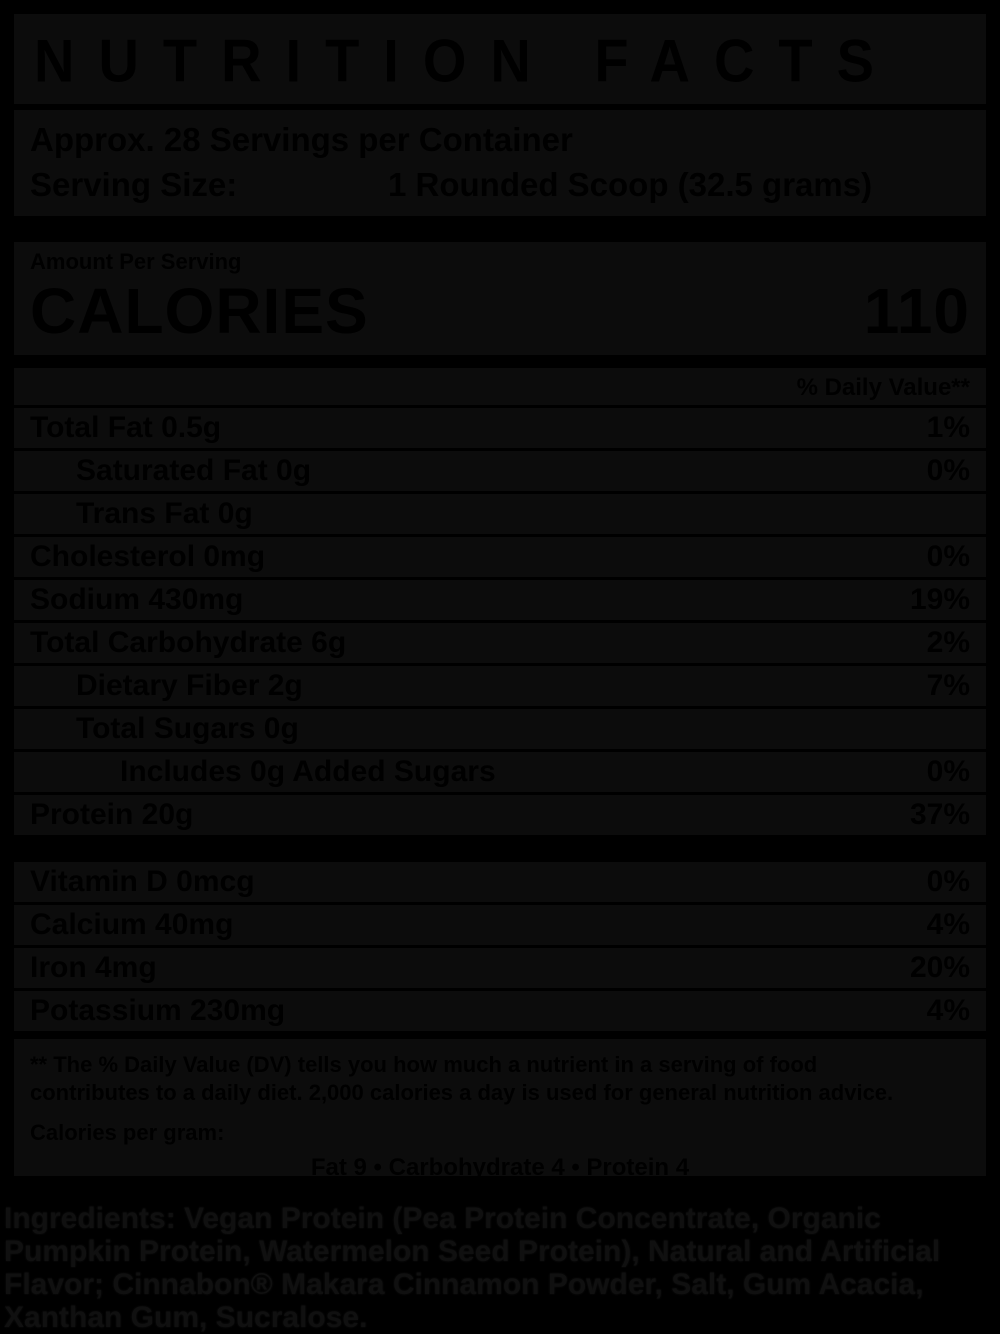  Describe the element at coordinates (500, 848) in the screenshot. I see `section-bar-vitamins` at that location.